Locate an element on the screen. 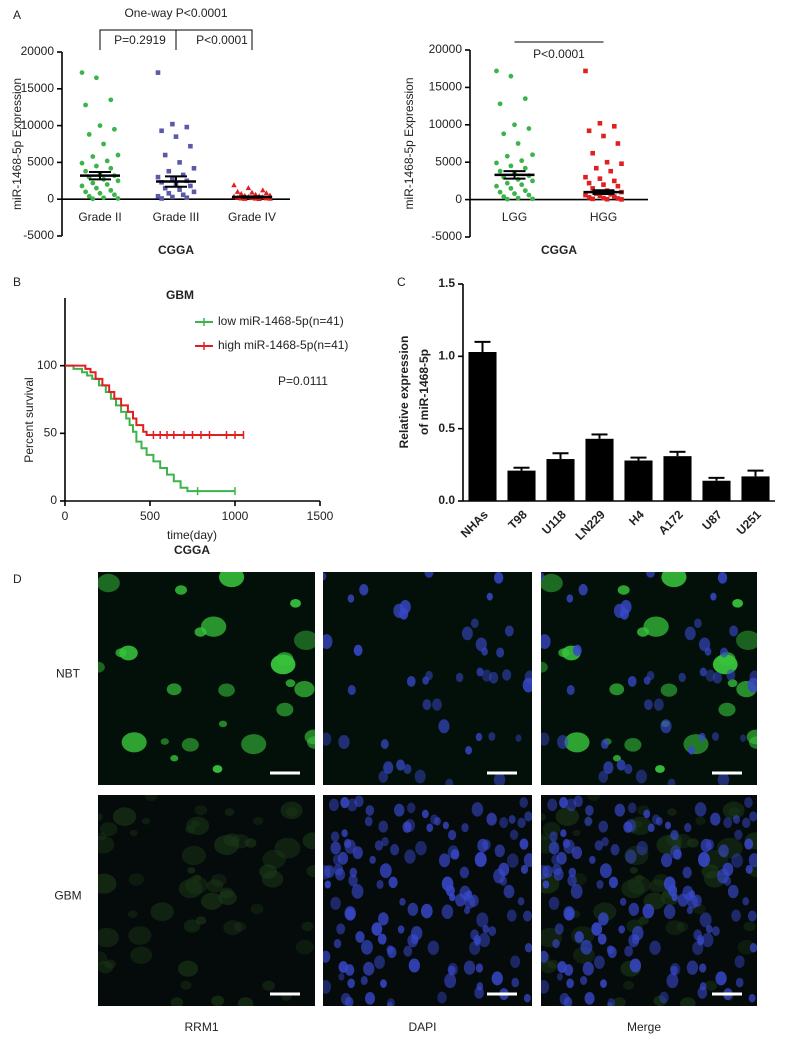 The width and height of the screenshot is (800, 1041). panel-label: C is located at coordinates (401, 282).